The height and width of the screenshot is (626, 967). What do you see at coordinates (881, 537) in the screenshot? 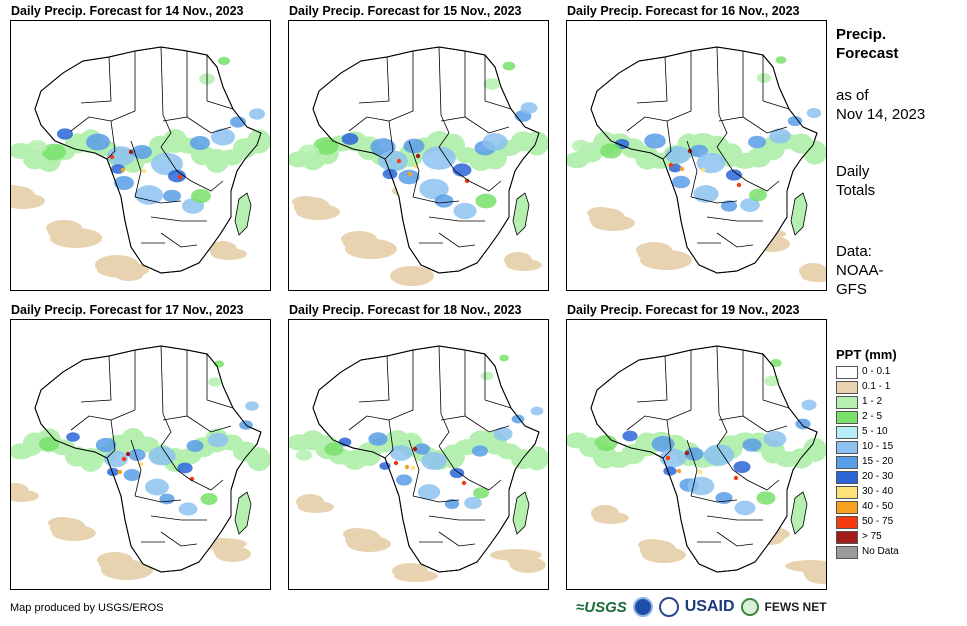
I see `legend-item: > 75` at bounding box center [881, 537].